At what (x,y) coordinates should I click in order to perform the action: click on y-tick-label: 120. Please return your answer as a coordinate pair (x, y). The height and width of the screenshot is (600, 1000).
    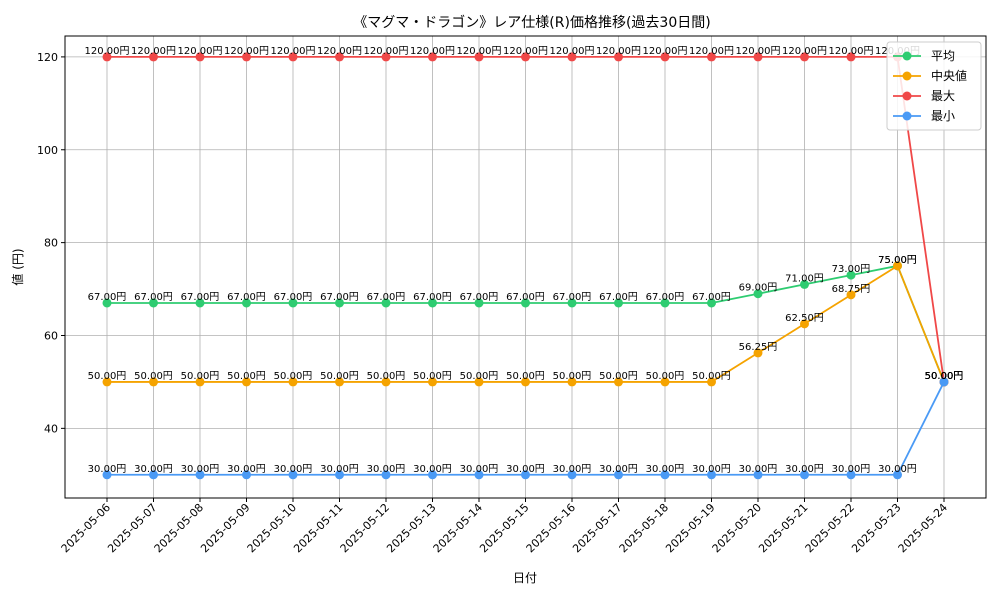
    Looking at the image, I should click on (47, 57).